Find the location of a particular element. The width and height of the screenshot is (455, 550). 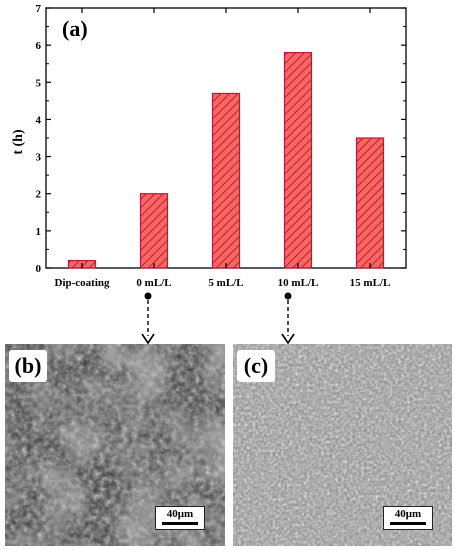

y-tick-label: 7 is located at coordinates (39, 9).